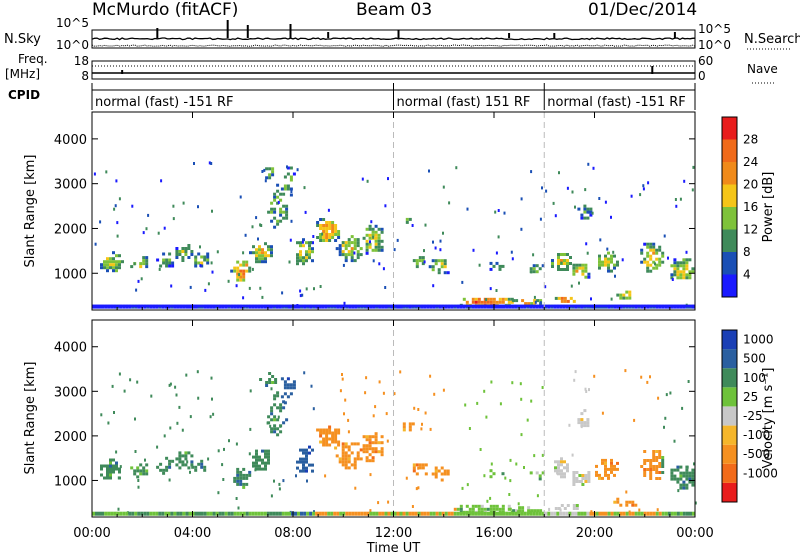 The image size is (800, 554). I want to click on velocity-colorbar-frame, so click(729, 416).